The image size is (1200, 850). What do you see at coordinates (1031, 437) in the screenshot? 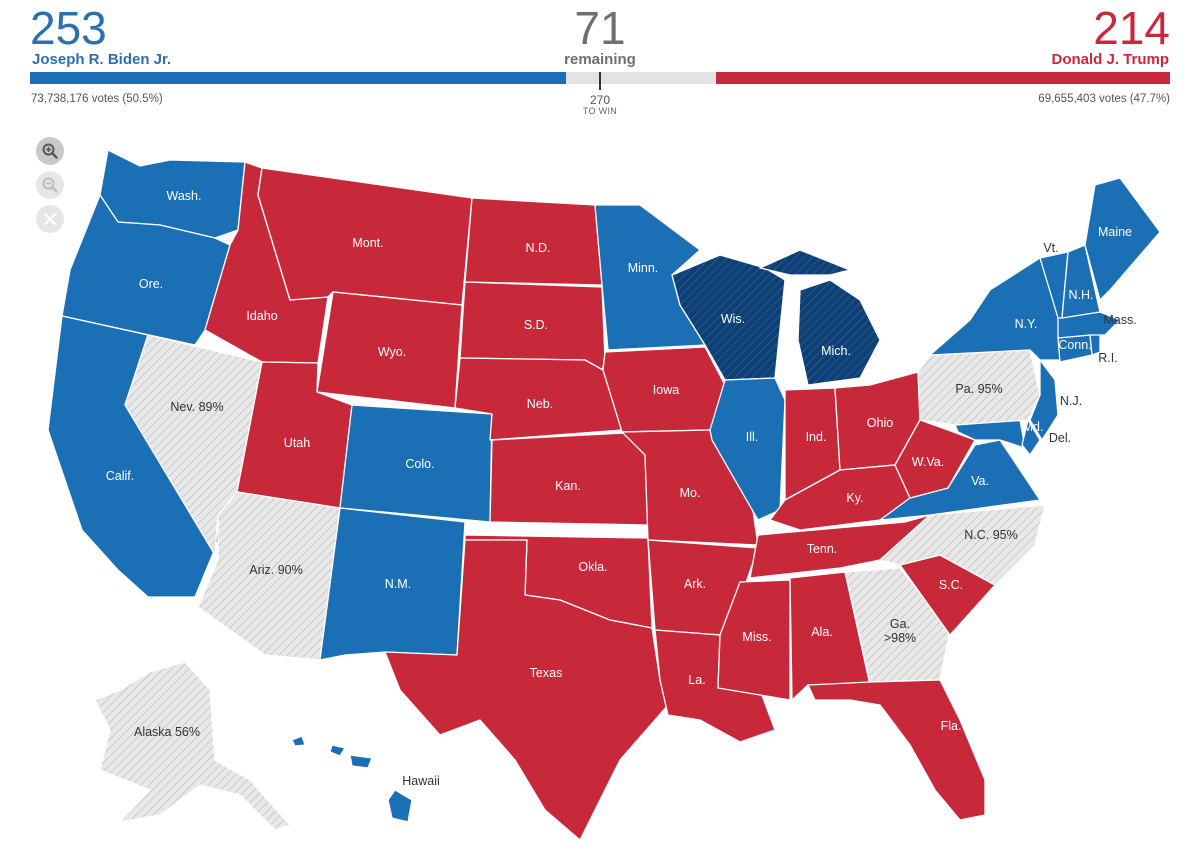
I see `state-de` at bounding box center [1031, 437].